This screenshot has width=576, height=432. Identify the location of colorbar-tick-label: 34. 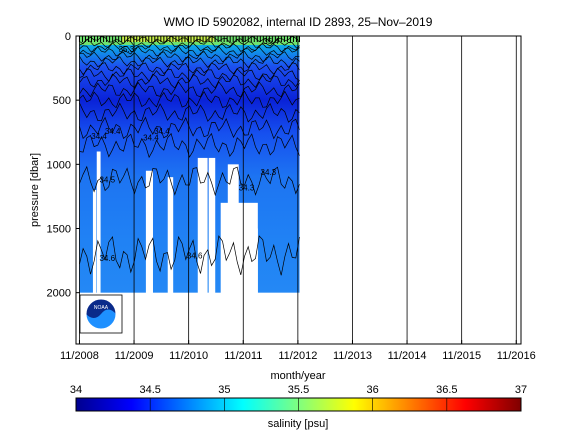
(76, 390).